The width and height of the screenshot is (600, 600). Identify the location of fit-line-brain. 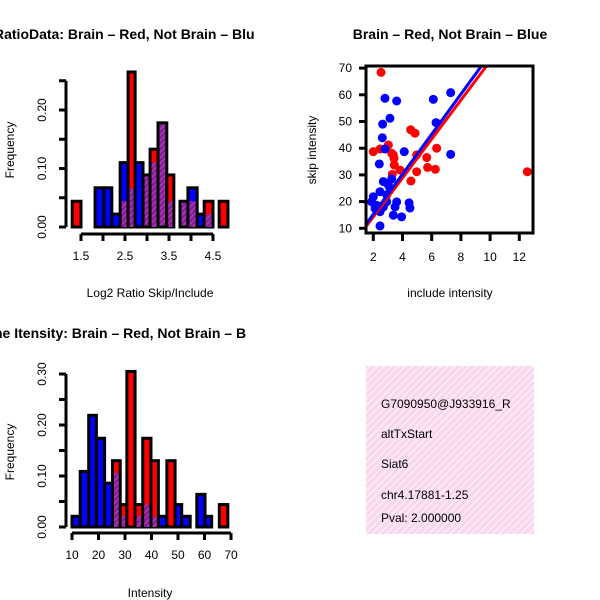
(427, 147).